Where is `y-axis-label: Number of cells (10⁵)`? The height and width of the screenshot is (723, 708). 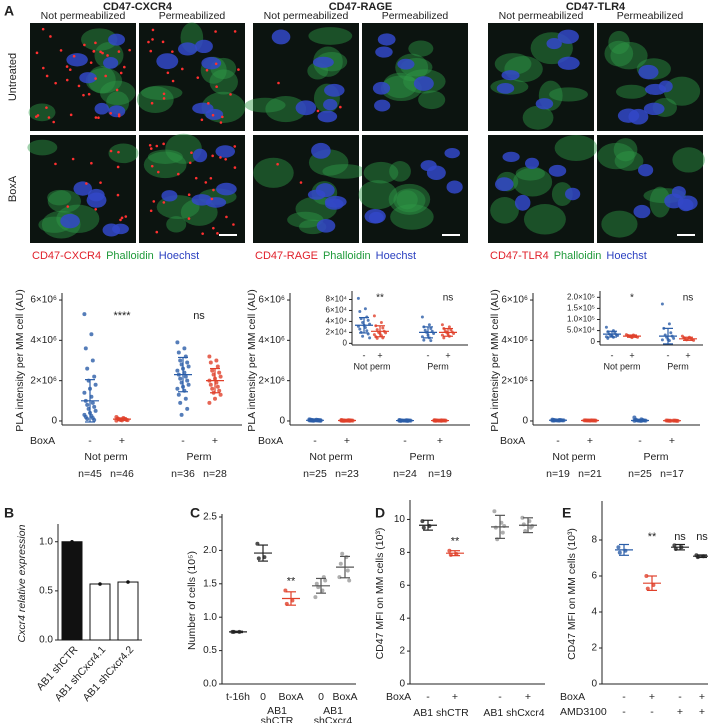
y-axis-label: Number of cells (10⁵) is located at coordinates (192, 600).